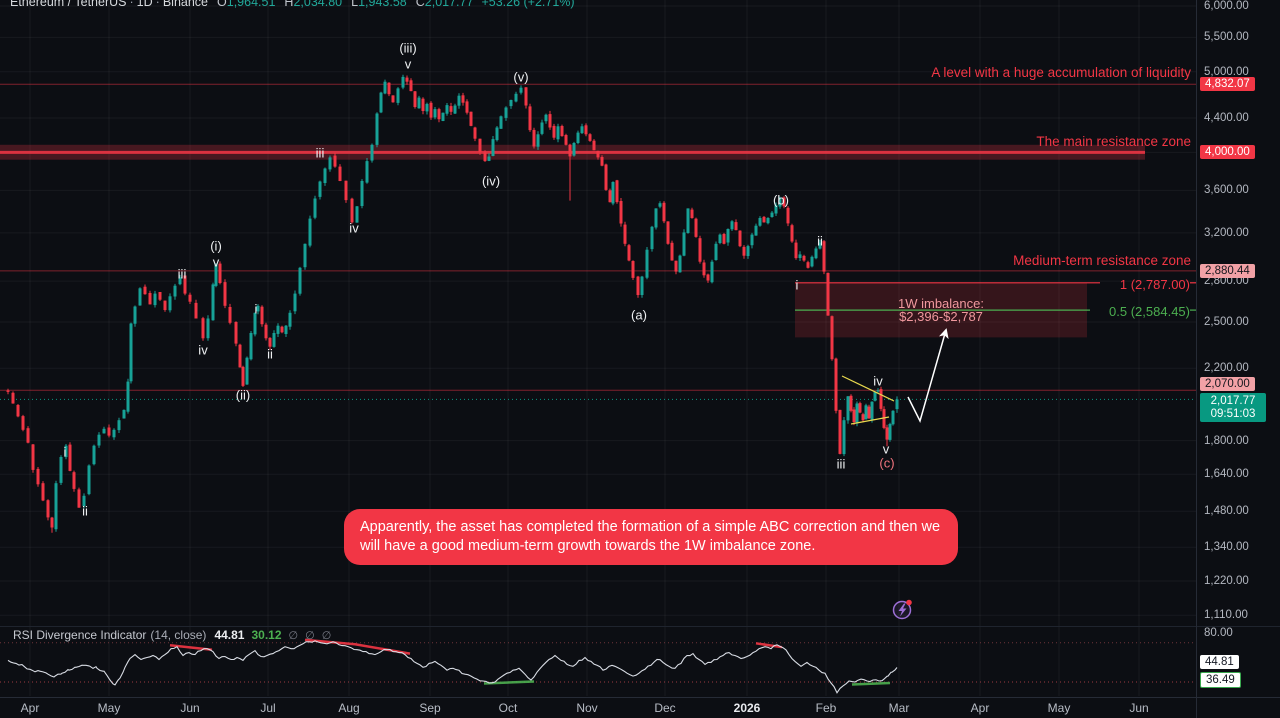  I want to click on exchange-label: Binance, so click(185, 4).